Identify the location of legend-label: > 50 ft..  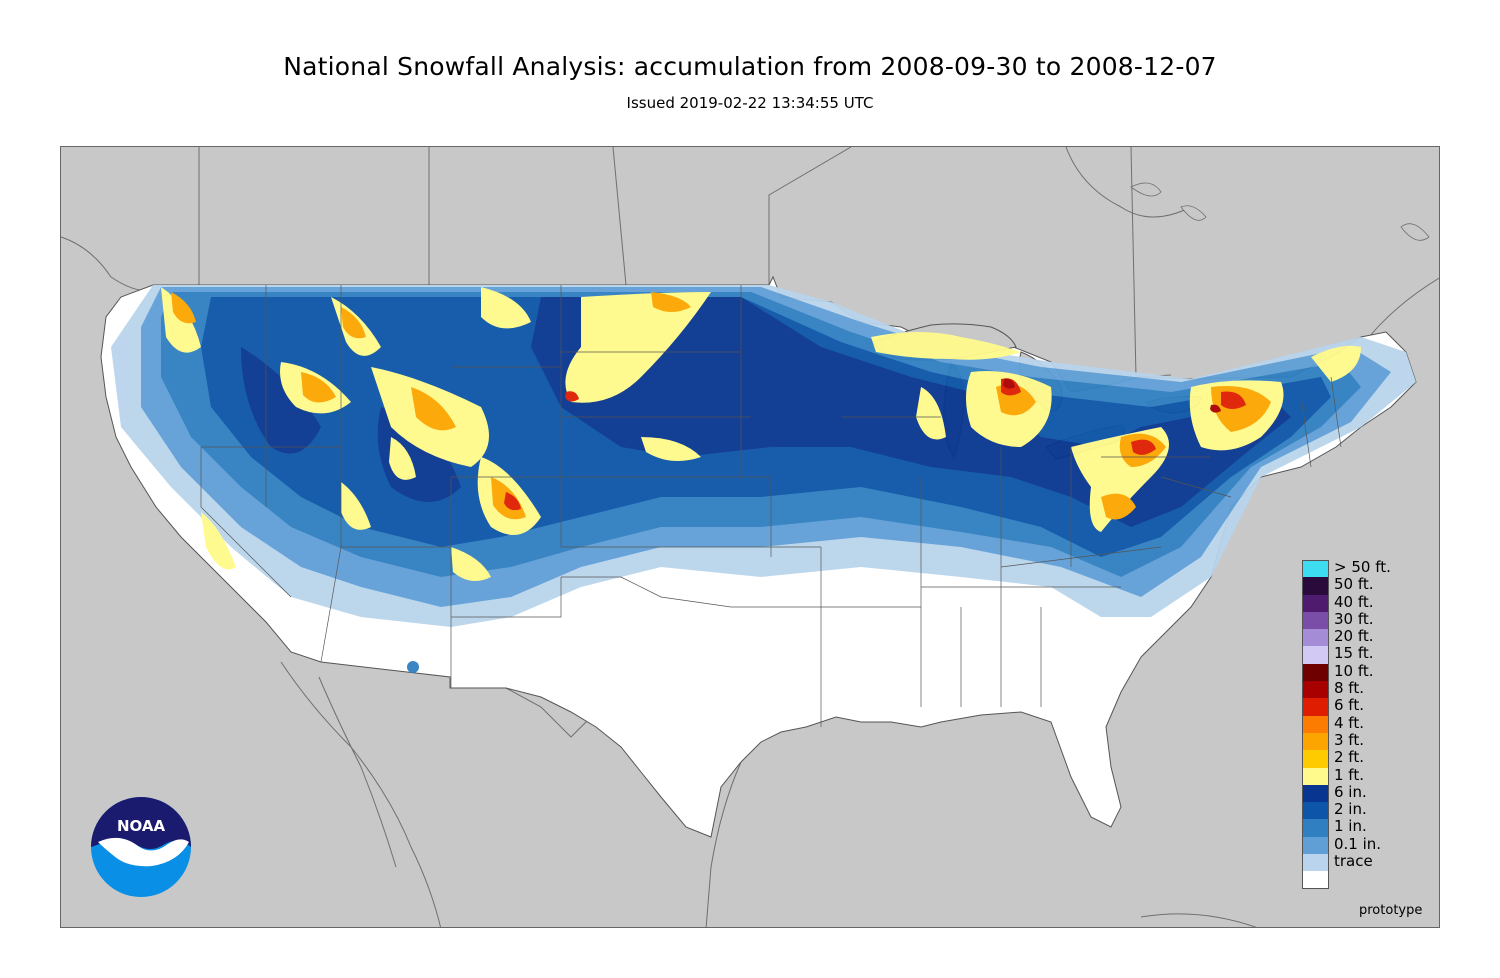
(1362, 567).